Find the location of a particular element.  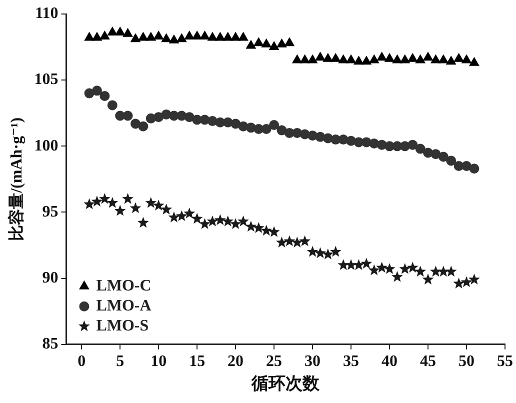

y-tick-label: 110 is located at coordinates (46, 13).